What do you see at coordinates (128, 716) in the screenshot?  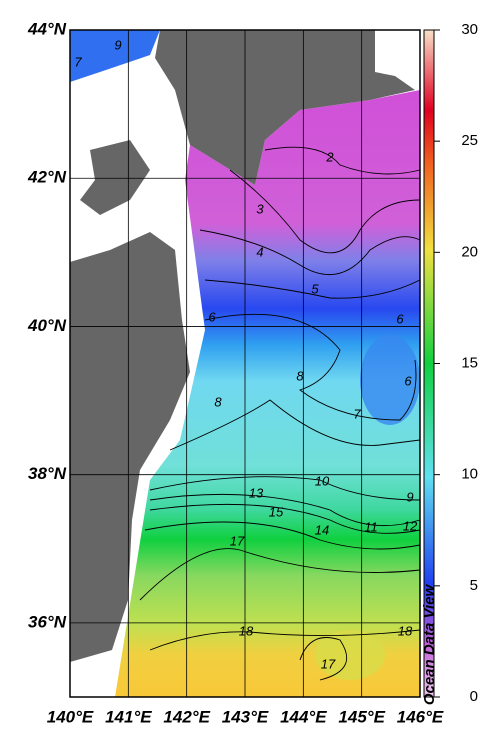 I see `x-tick-label: 141°E` at bounding box center [128, 716].